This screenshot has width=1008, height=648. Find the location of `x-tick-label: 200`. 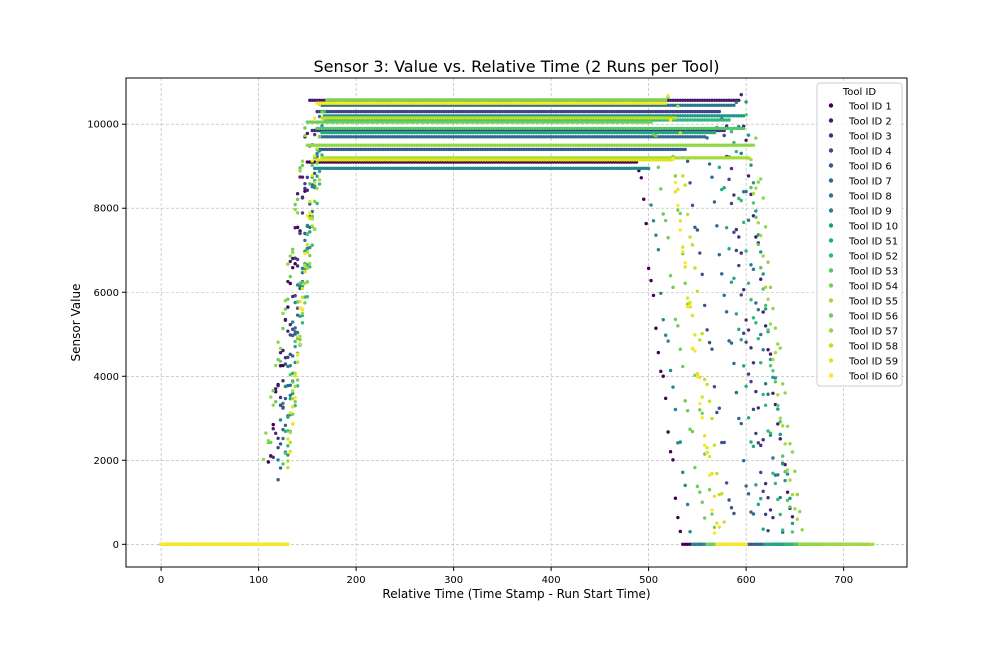

x-tick-label: 200 is located at coordinates (356, 580).